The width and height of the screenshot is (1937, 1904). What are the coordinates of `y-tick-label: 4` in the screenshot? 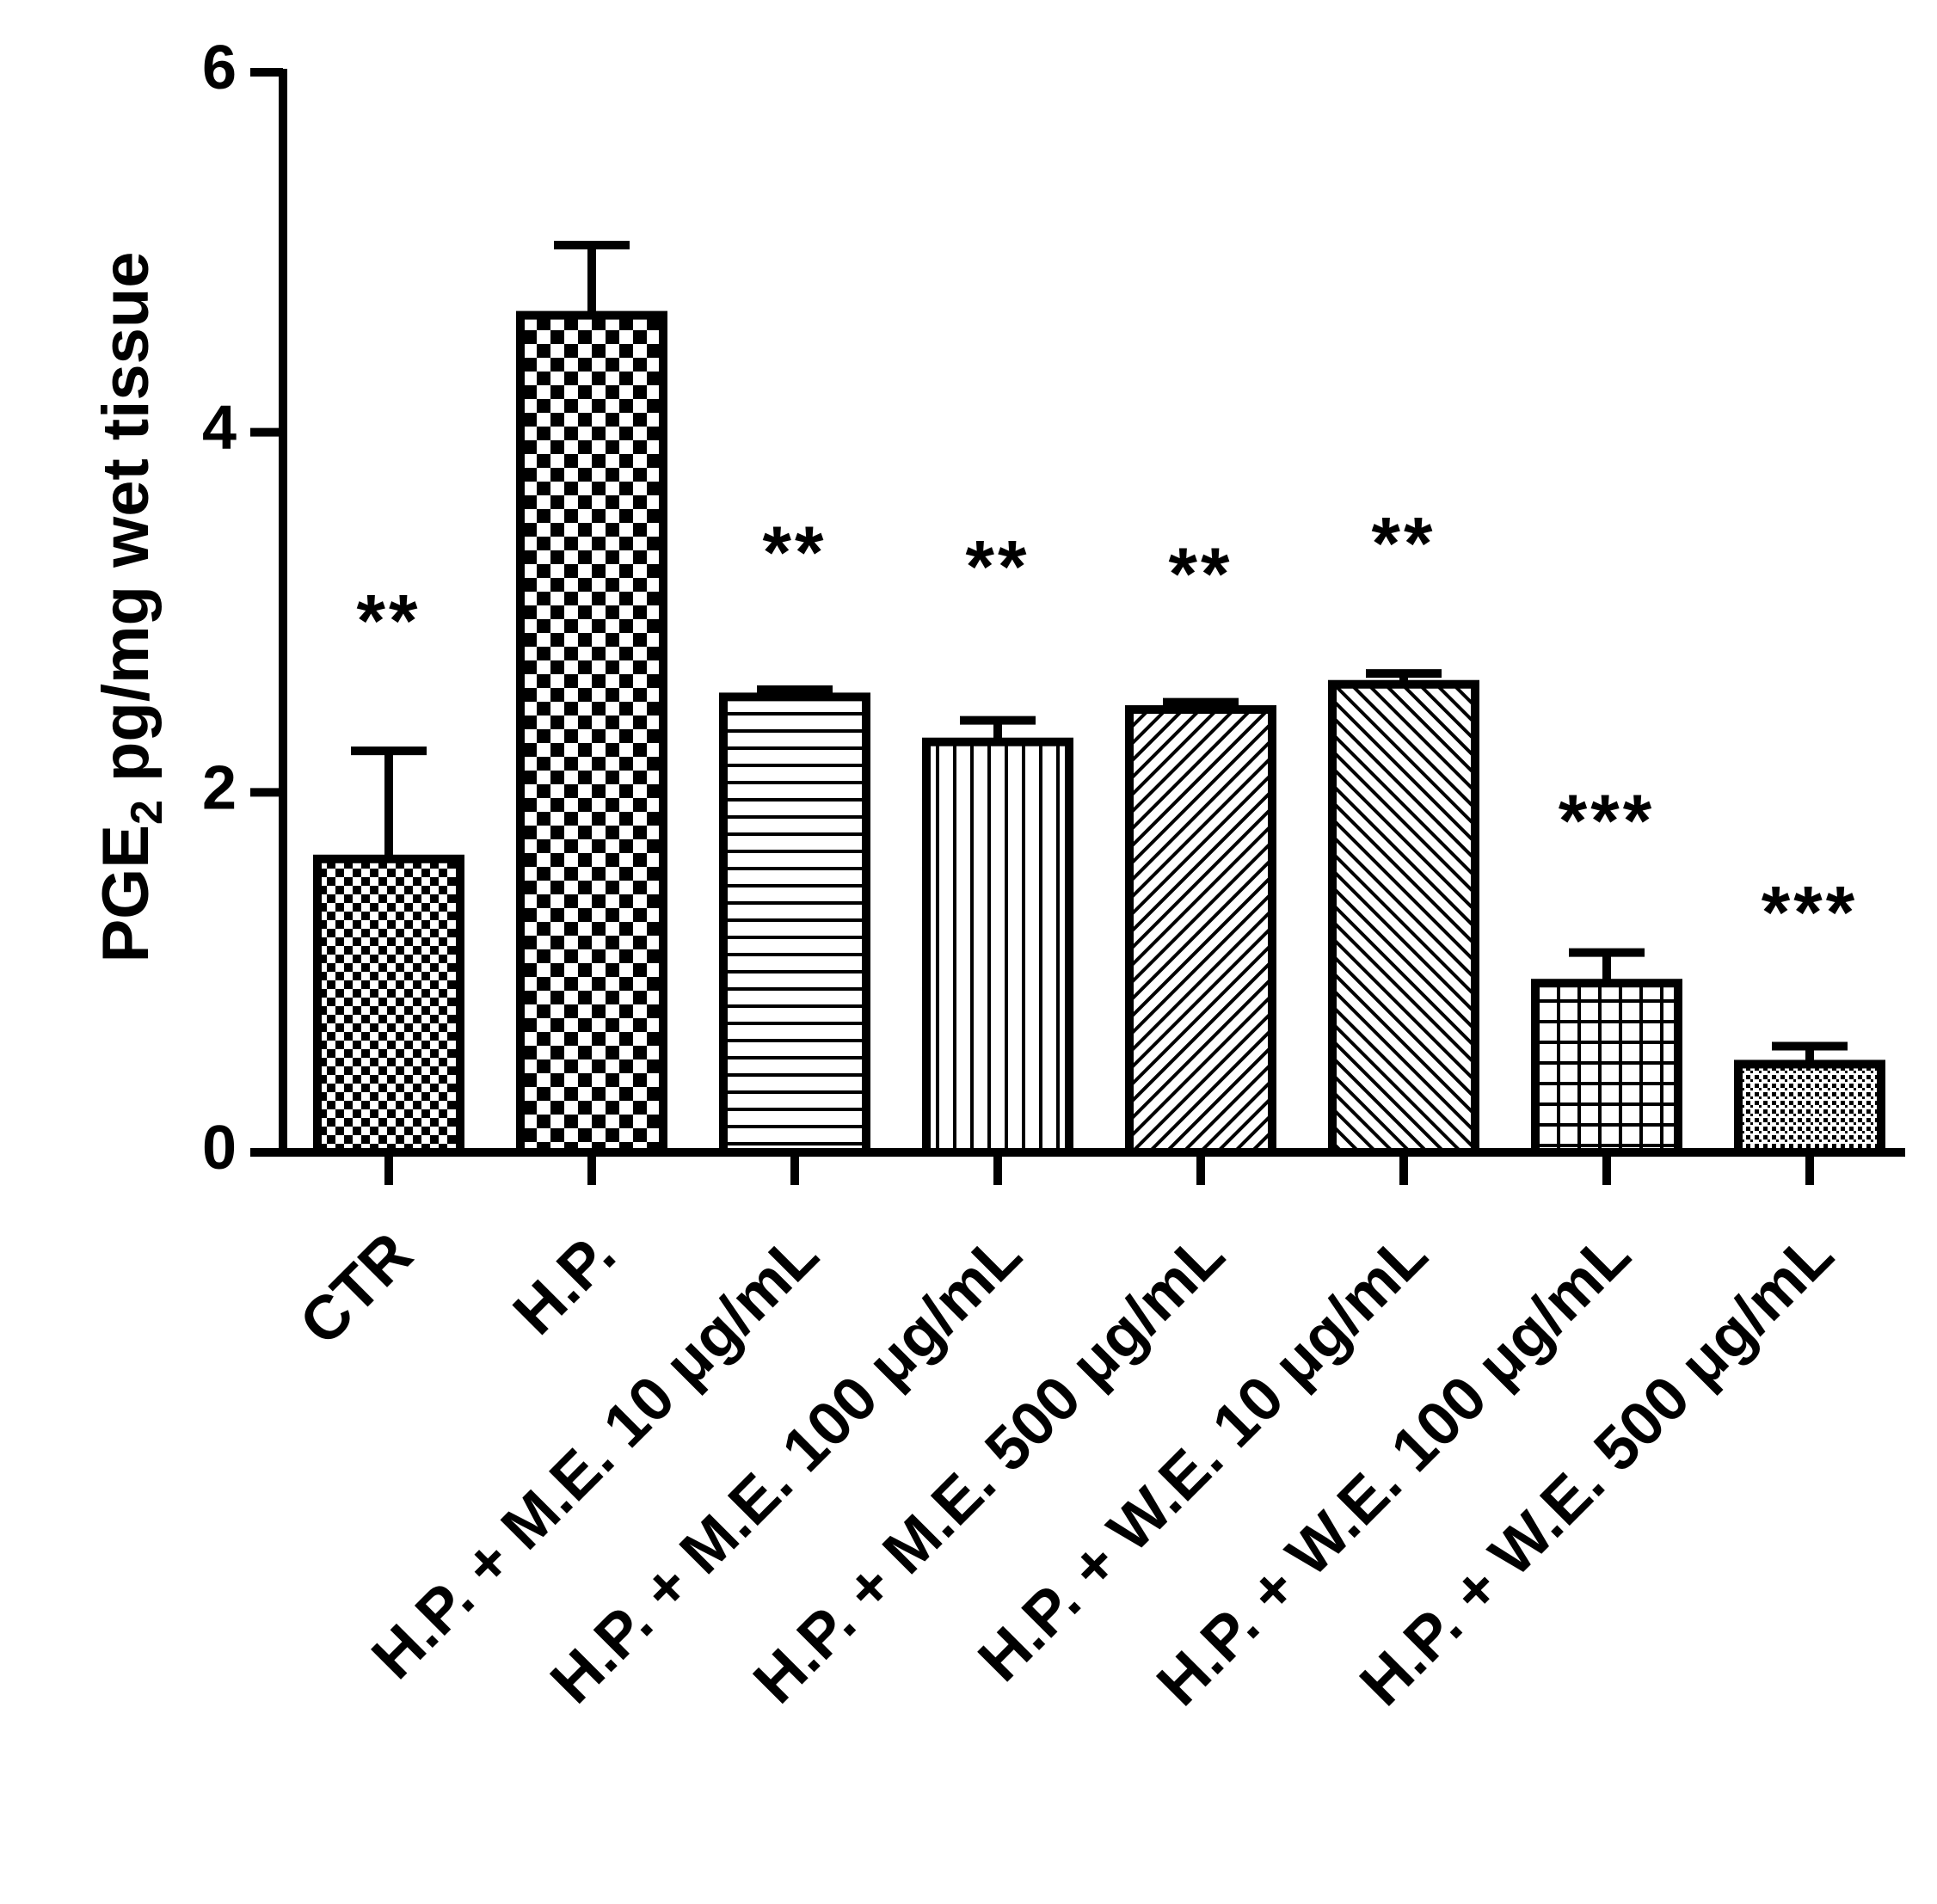 It's located at (219, 429).